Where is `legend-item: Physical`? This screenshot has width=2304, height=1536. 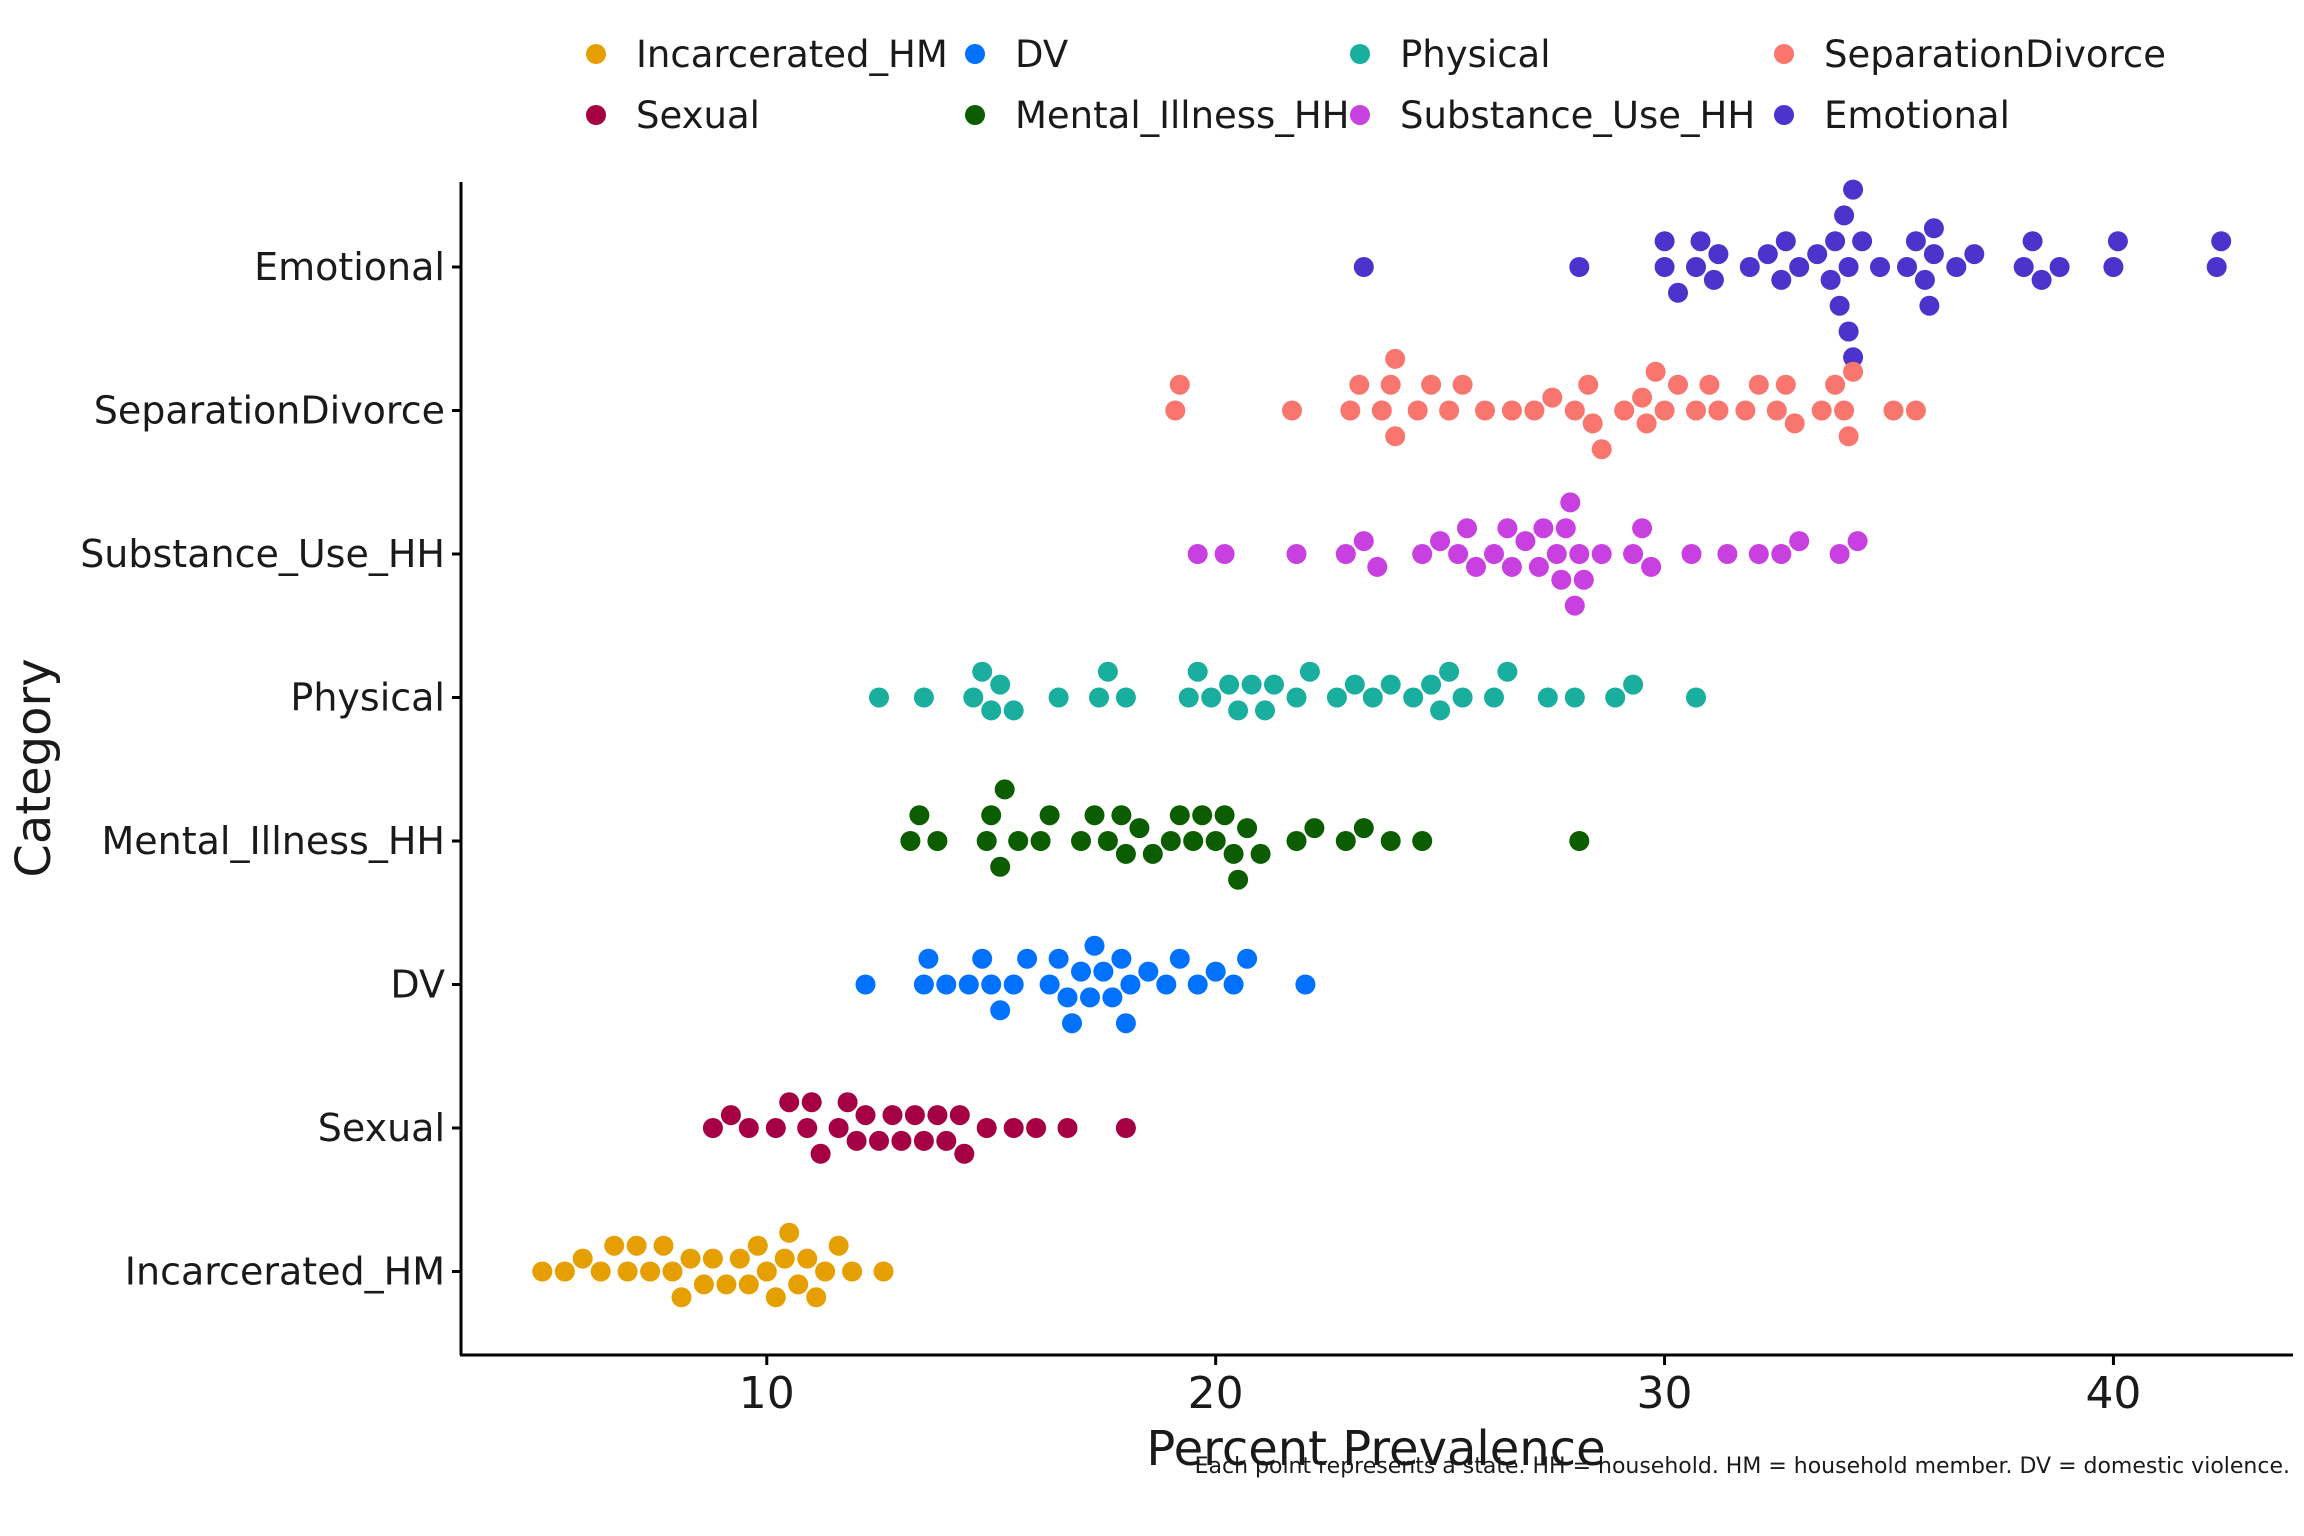
legend-item: Physical is located at coordinates (1450, 54).